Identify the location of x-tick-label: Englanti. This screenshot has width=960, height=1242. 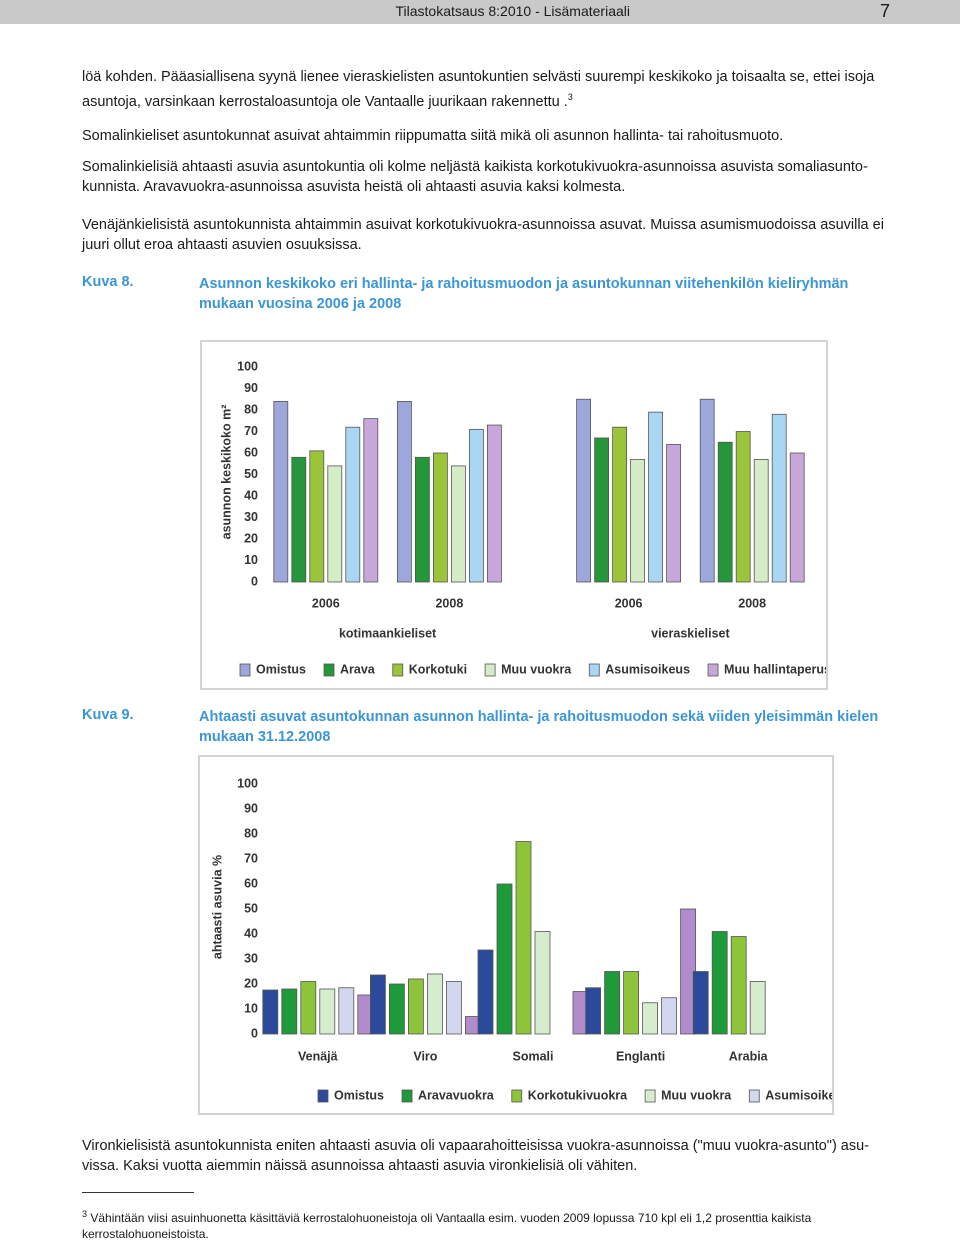
(640, 1056).